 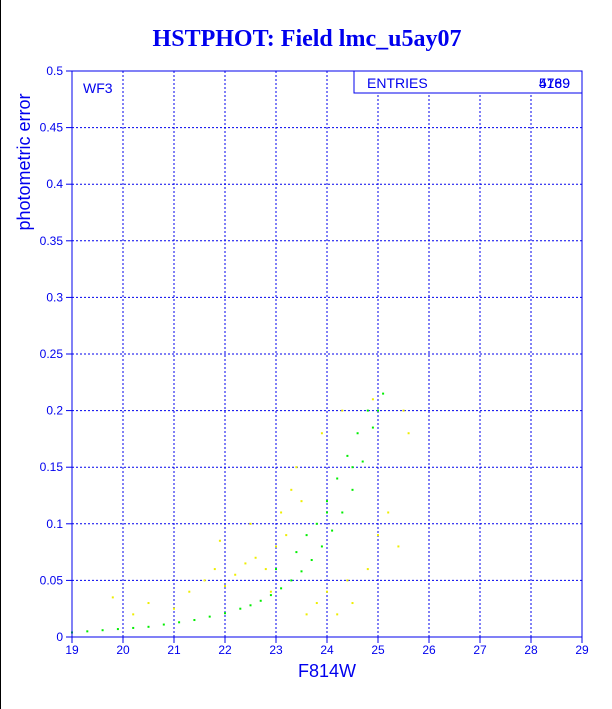 I want to click on x-tick-label: 28, so click(x=531, y=650).